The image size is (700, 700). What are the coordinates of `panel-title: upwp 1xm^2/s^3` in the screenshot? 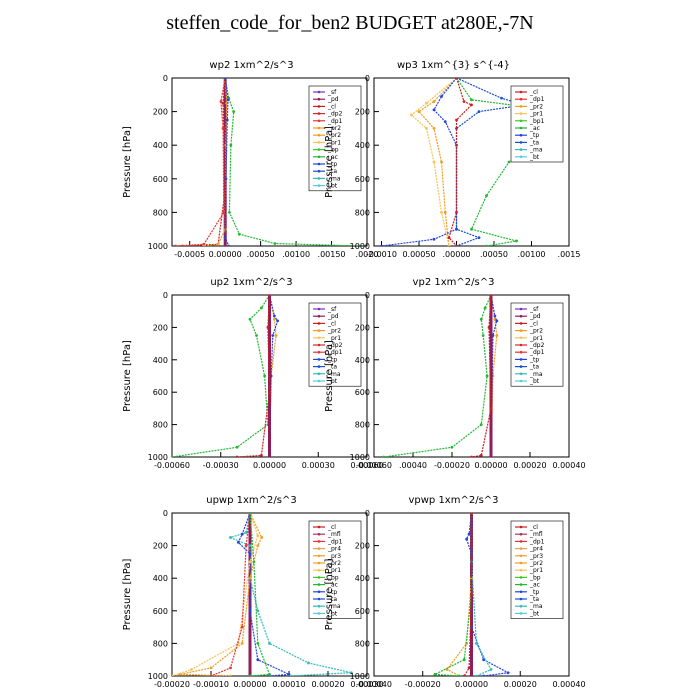 It's located at (251, 500).